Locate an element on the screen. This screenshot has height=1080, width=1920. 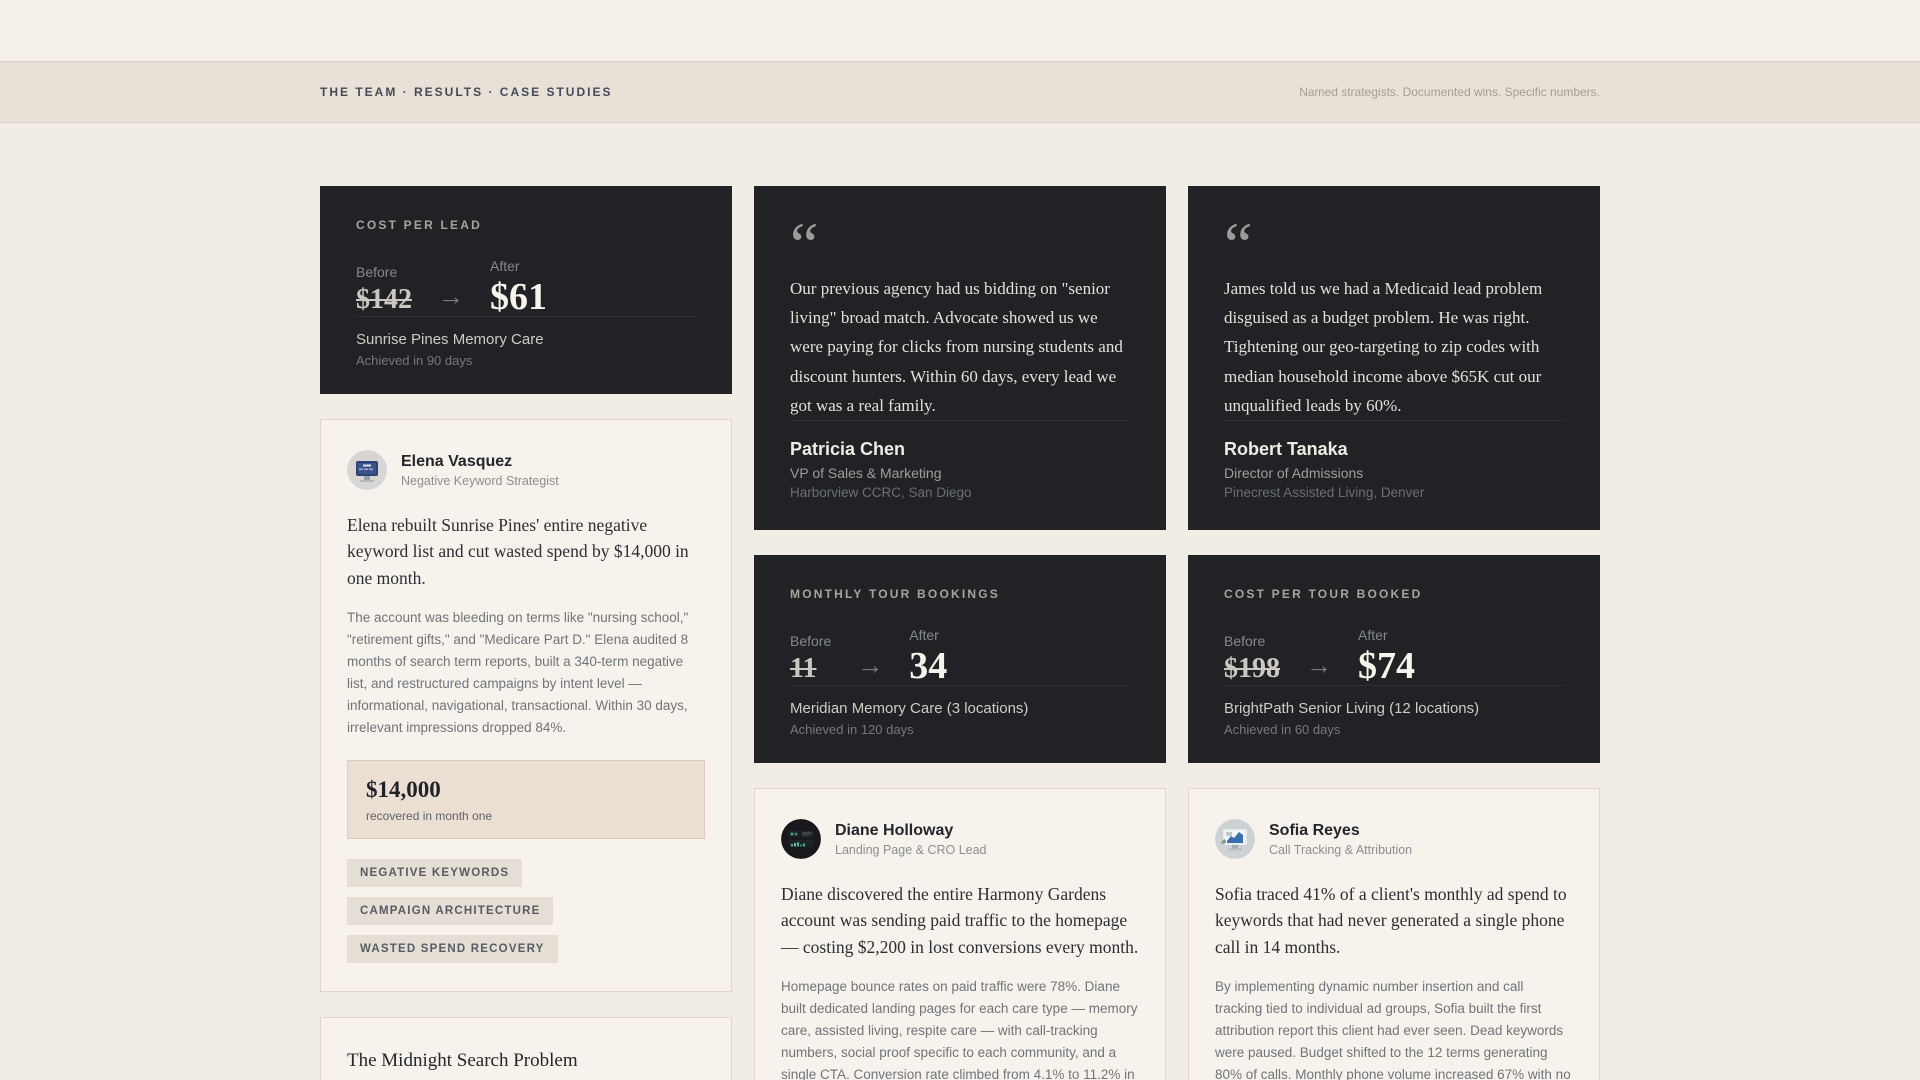
metric-achieved: Achieved in 90 days is located at coordinates (414, 360).